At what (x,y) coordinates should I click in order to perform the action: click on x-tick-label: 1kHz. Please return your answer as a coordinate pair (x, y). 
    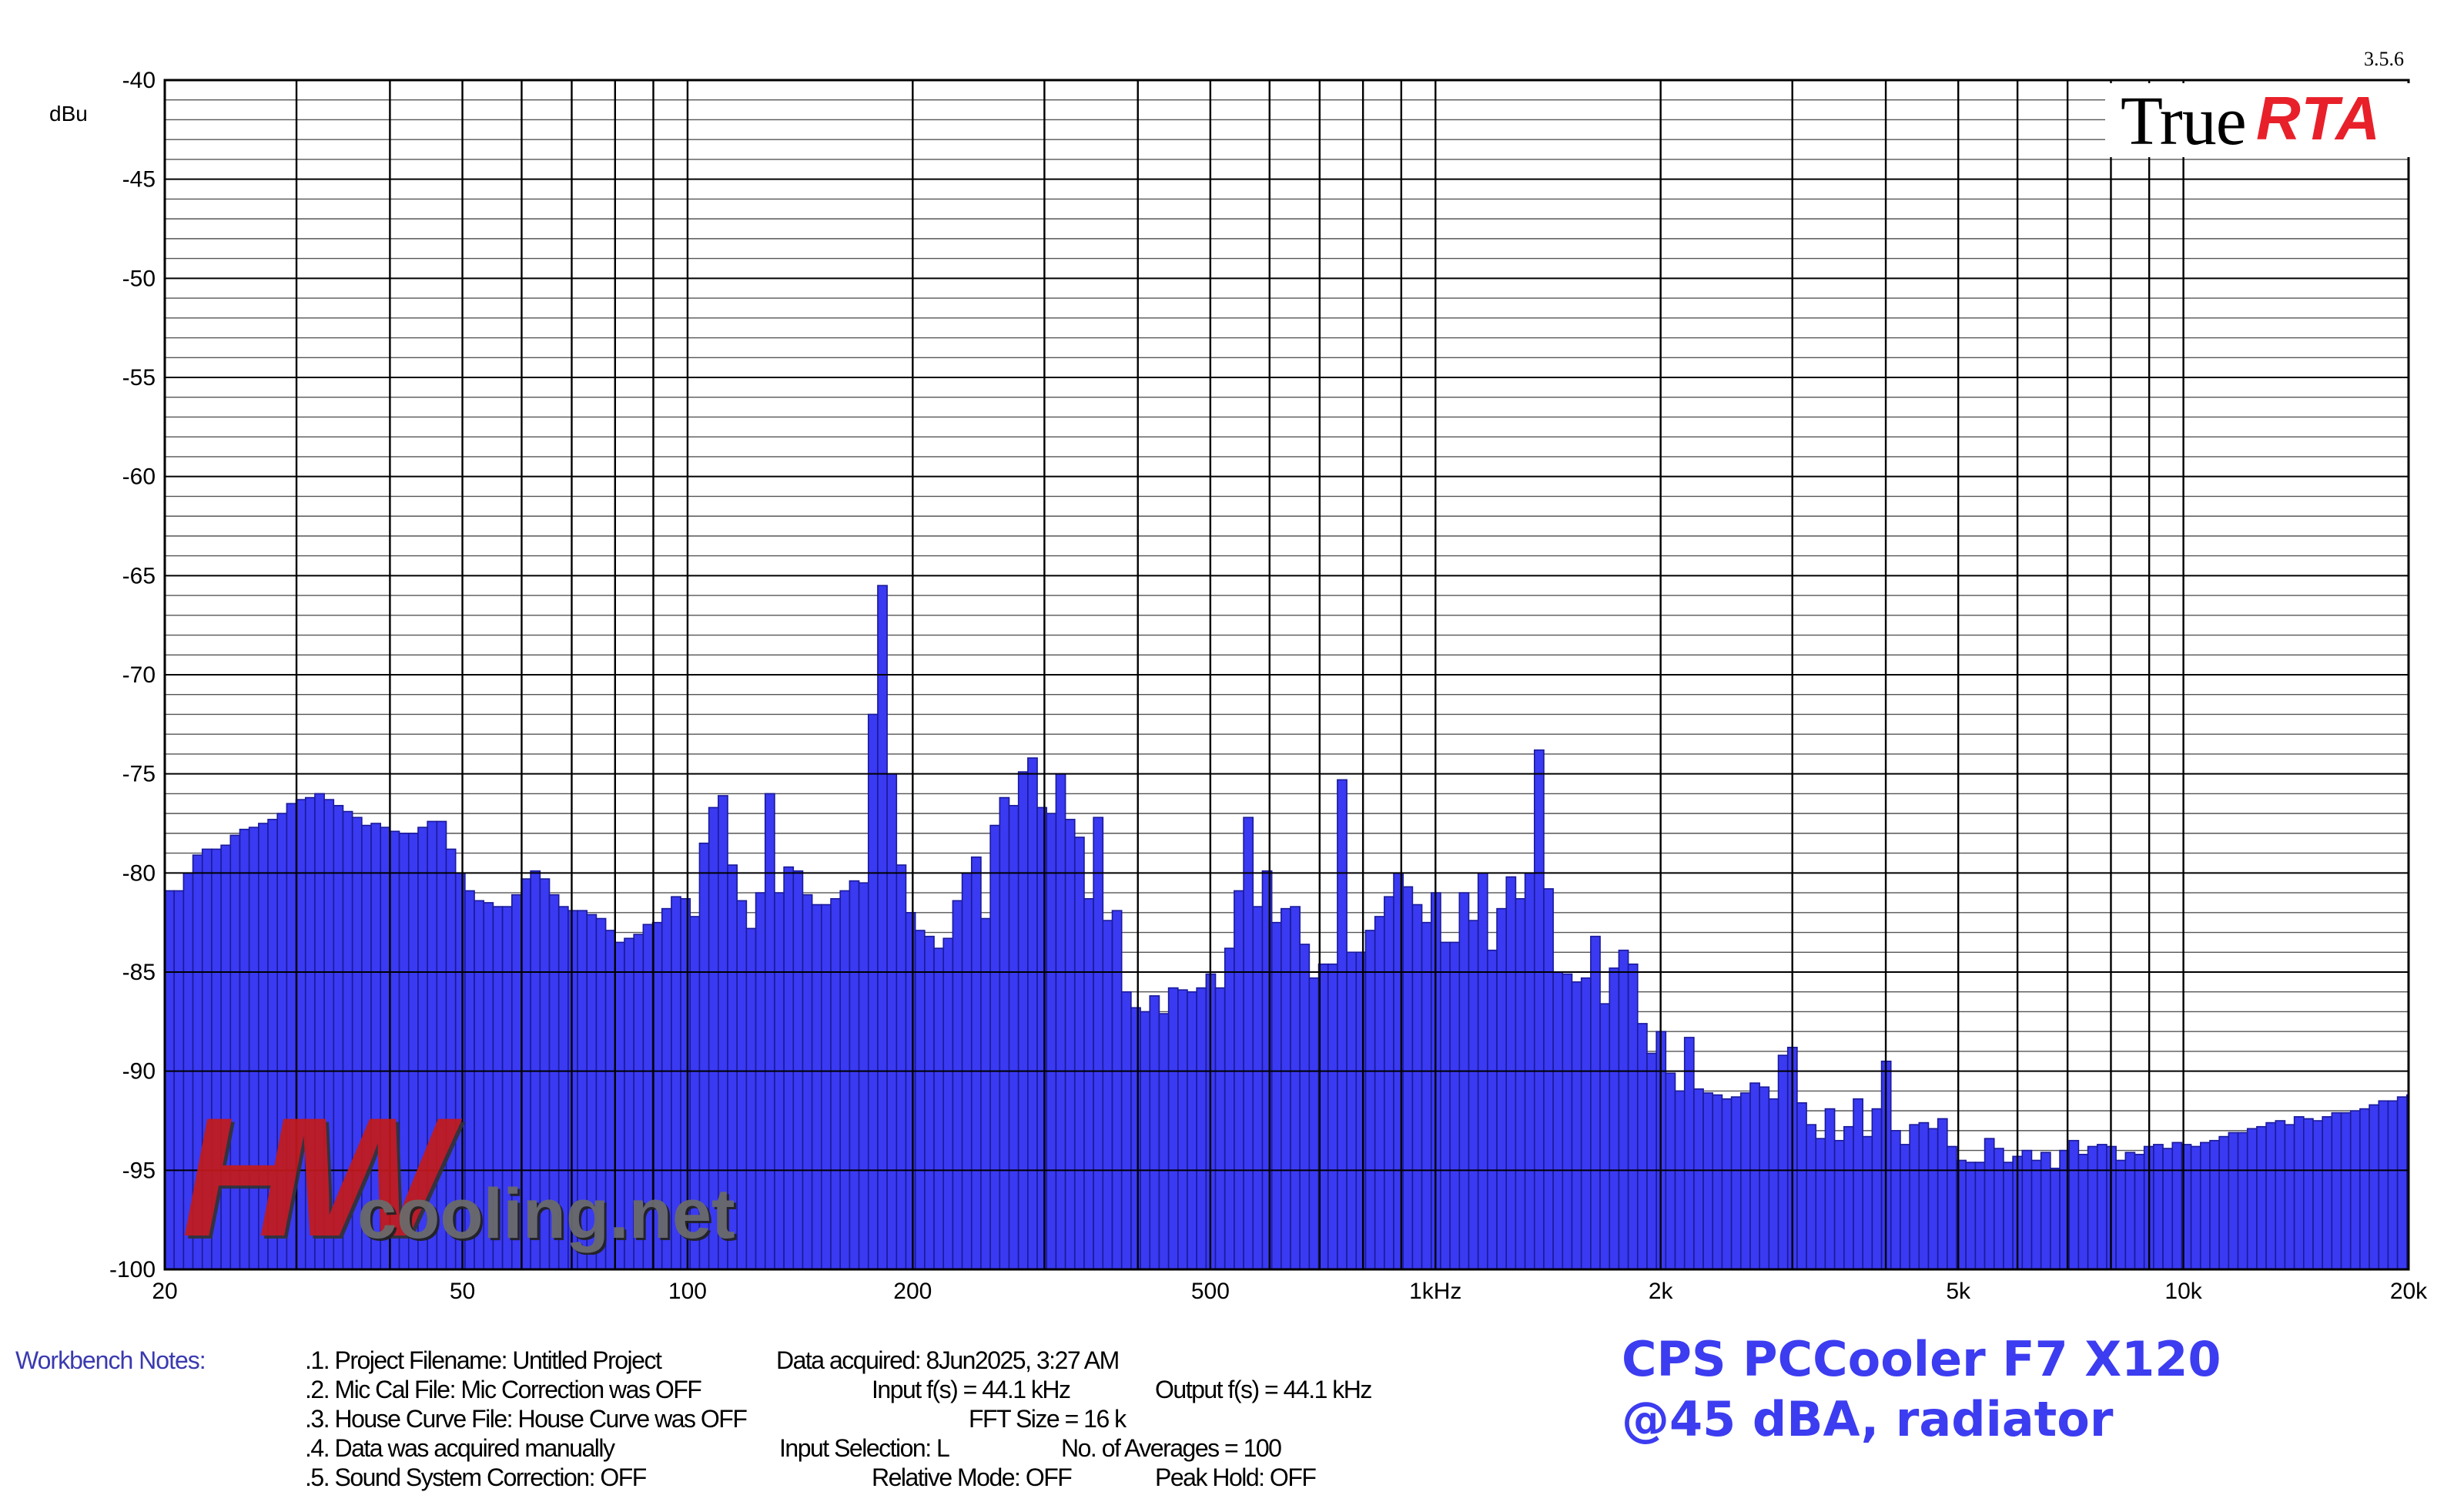
    Looking at the image, I should click on (1435, 1291).